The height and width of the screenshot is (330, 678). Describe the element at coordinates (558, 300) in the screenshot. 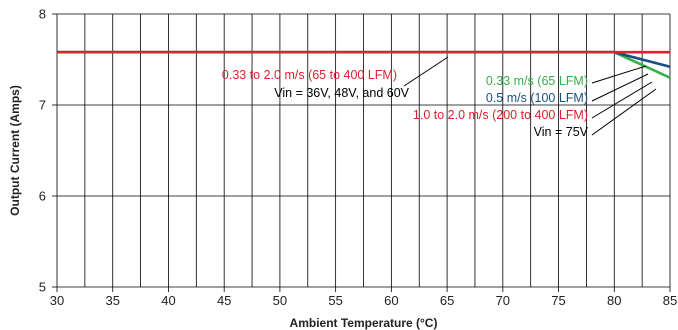

I see `x-tick-label: 75` at that location.